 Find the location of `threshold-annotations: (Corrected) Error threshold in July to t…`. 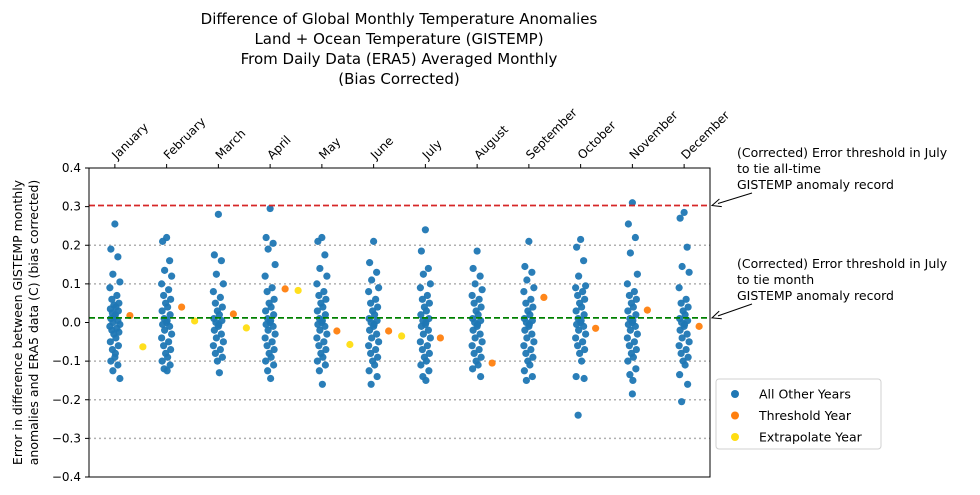

threshold-annotations: (Corrected) Error threshold in July to t… is located at coordinates (829, 232).